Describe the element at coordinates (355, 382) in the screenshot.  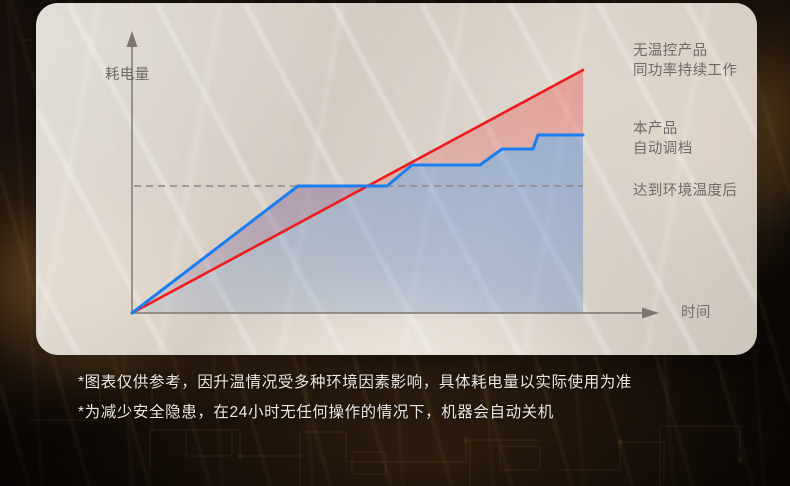
I see `footnote-item: *图表仅供参考，因升温情况受多种环境因素影响，具体耗电量以实际使用为准` at that location.